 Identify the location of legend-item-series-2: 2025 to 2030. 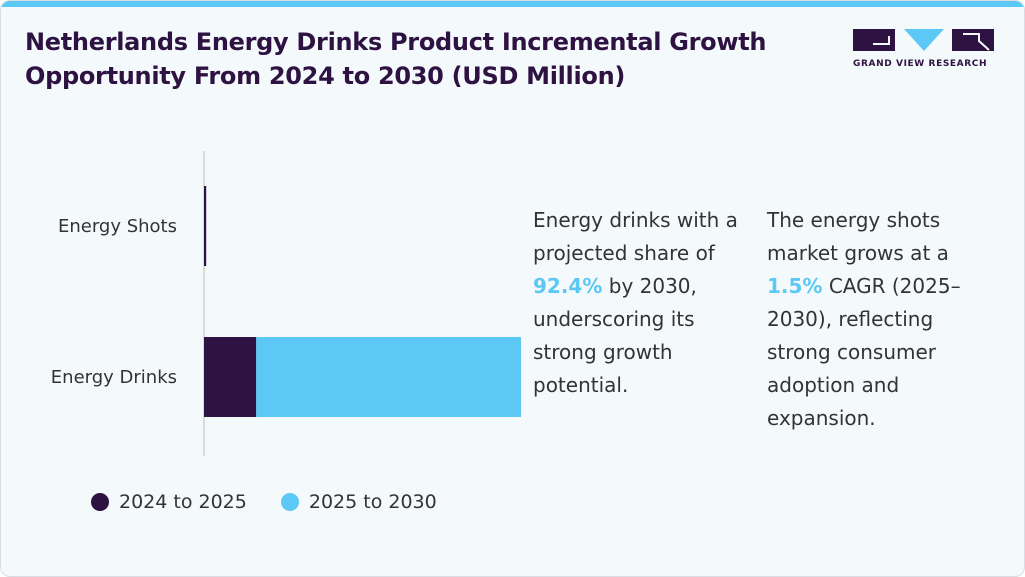
(358, 502).